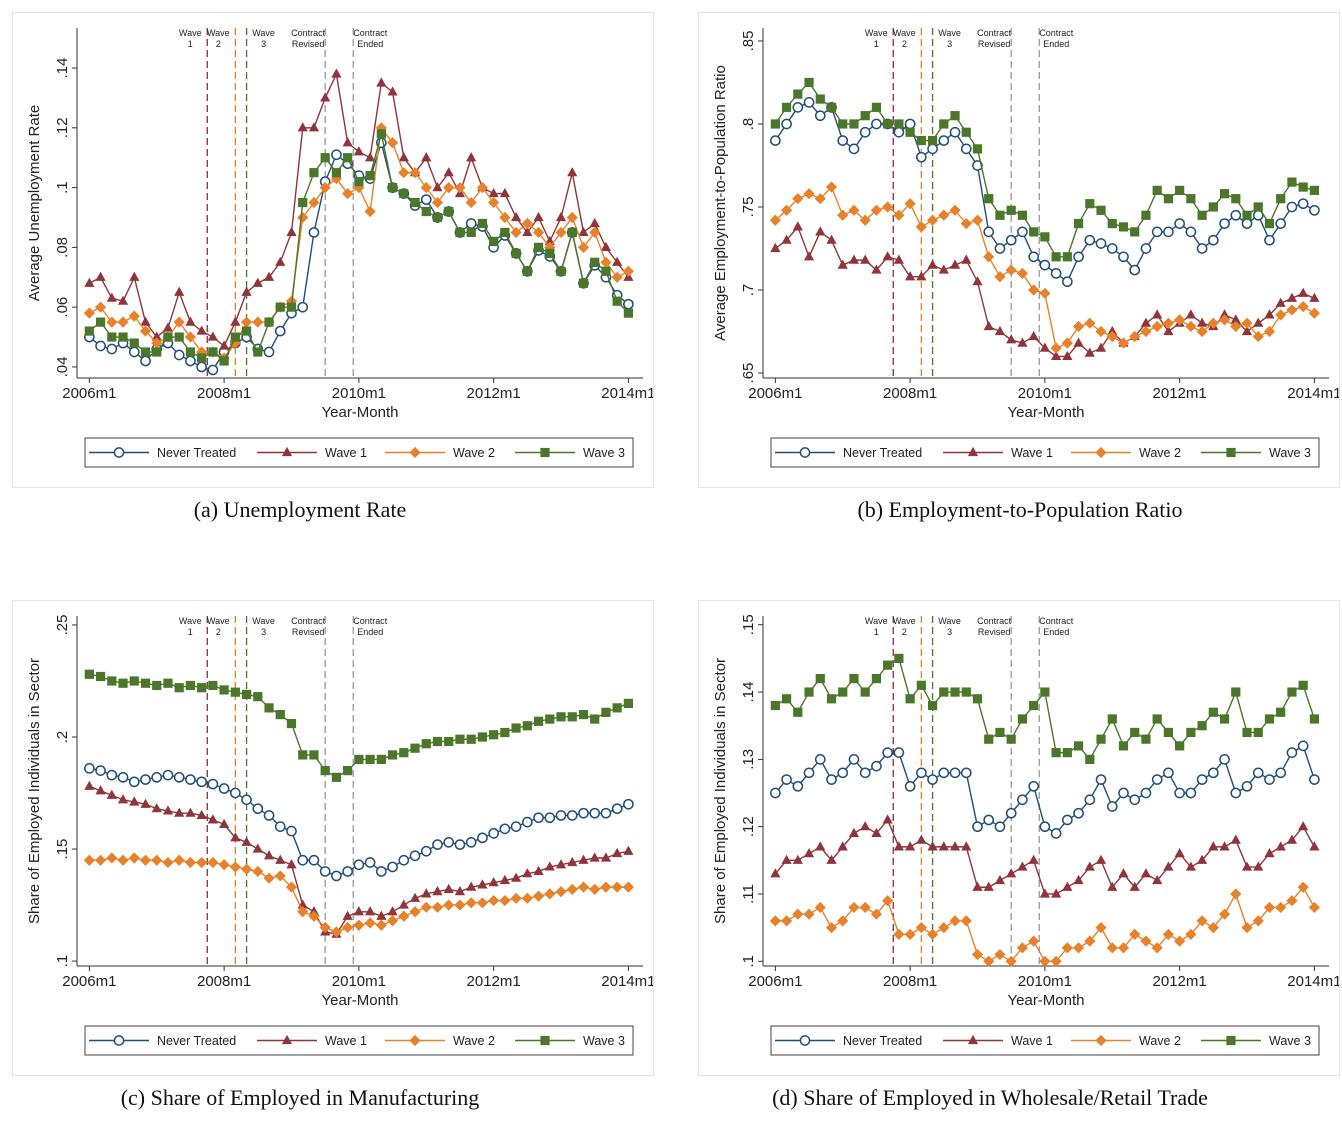  Describe the element at coordinates (263, 44) in the screenshot. I see `event-label: 3` at that location.